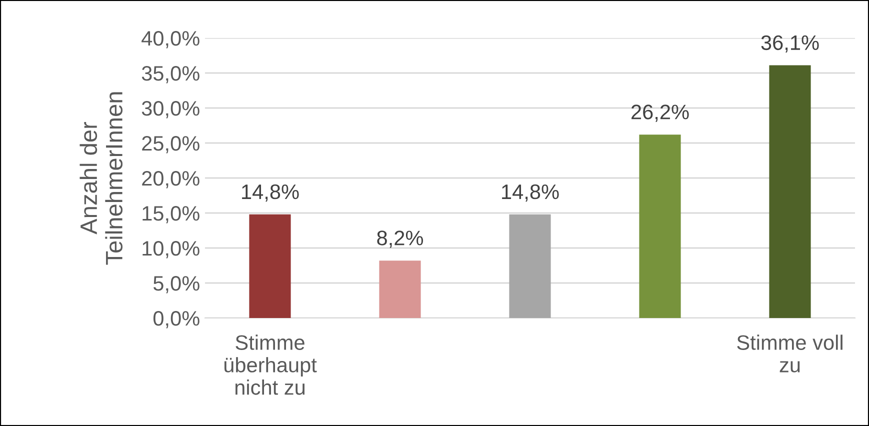 This screenshot has height=426, width=869. What do you see at coordinates (660, 113) in the screenshot?
I see `data-label: 26,2%` at bounding box center [660, 113].